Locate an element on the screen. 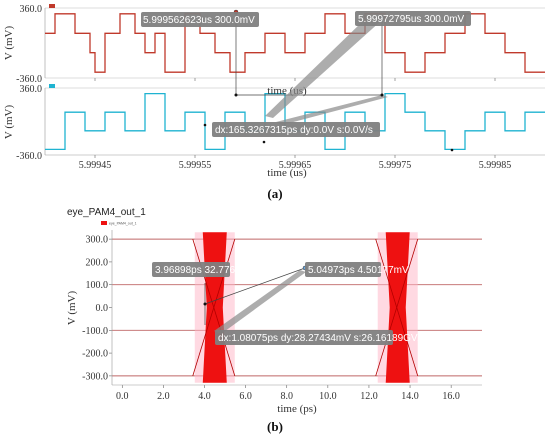  series-line-red is located at coordinates (295, 43).